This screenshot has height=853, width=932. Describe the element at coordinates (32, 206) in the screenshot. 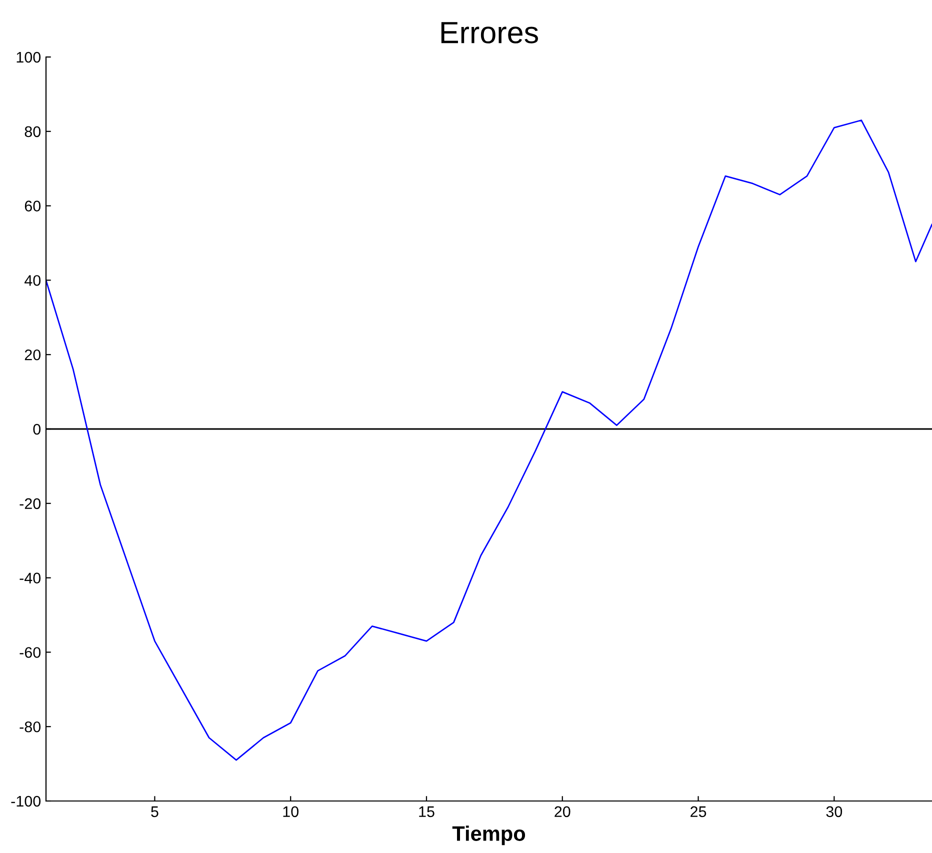

I see `y-tick-label: 60` at that location.